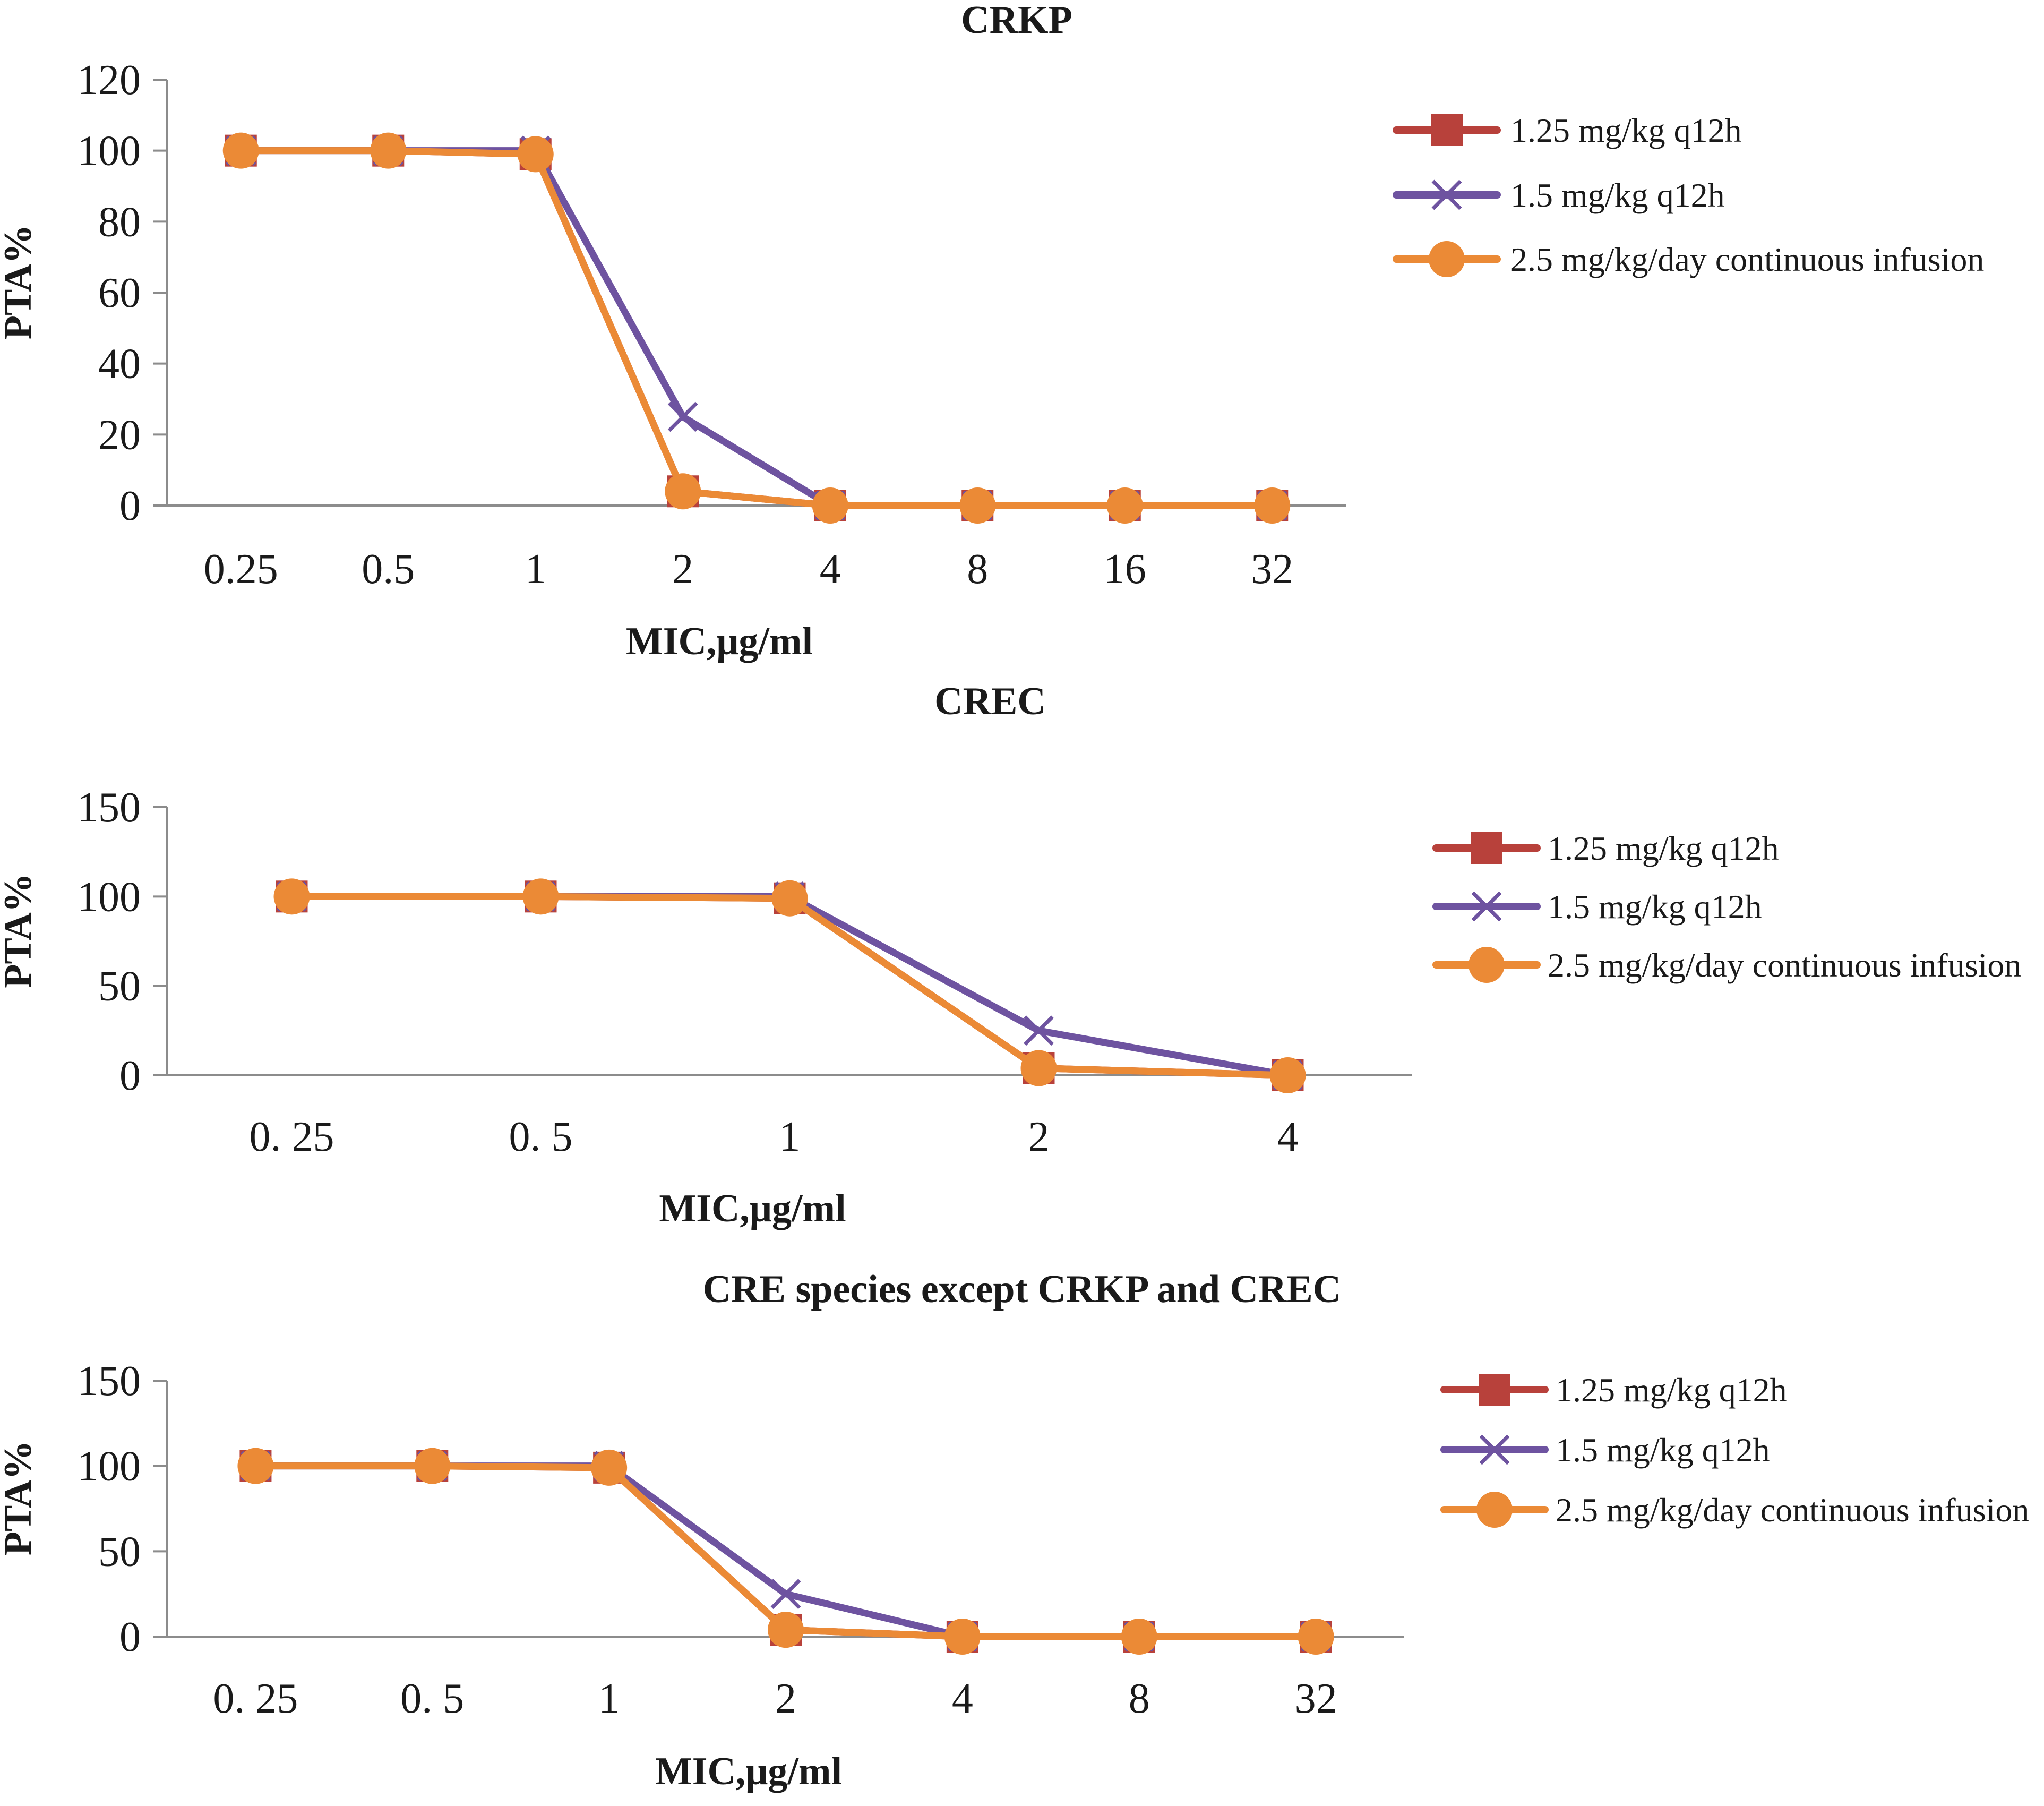 The height and width of the screenshot is (1806, 2044). Describe the element at coordinates (1016, 21) in the screenshot. I see `chart-title: CRKP` at that location.